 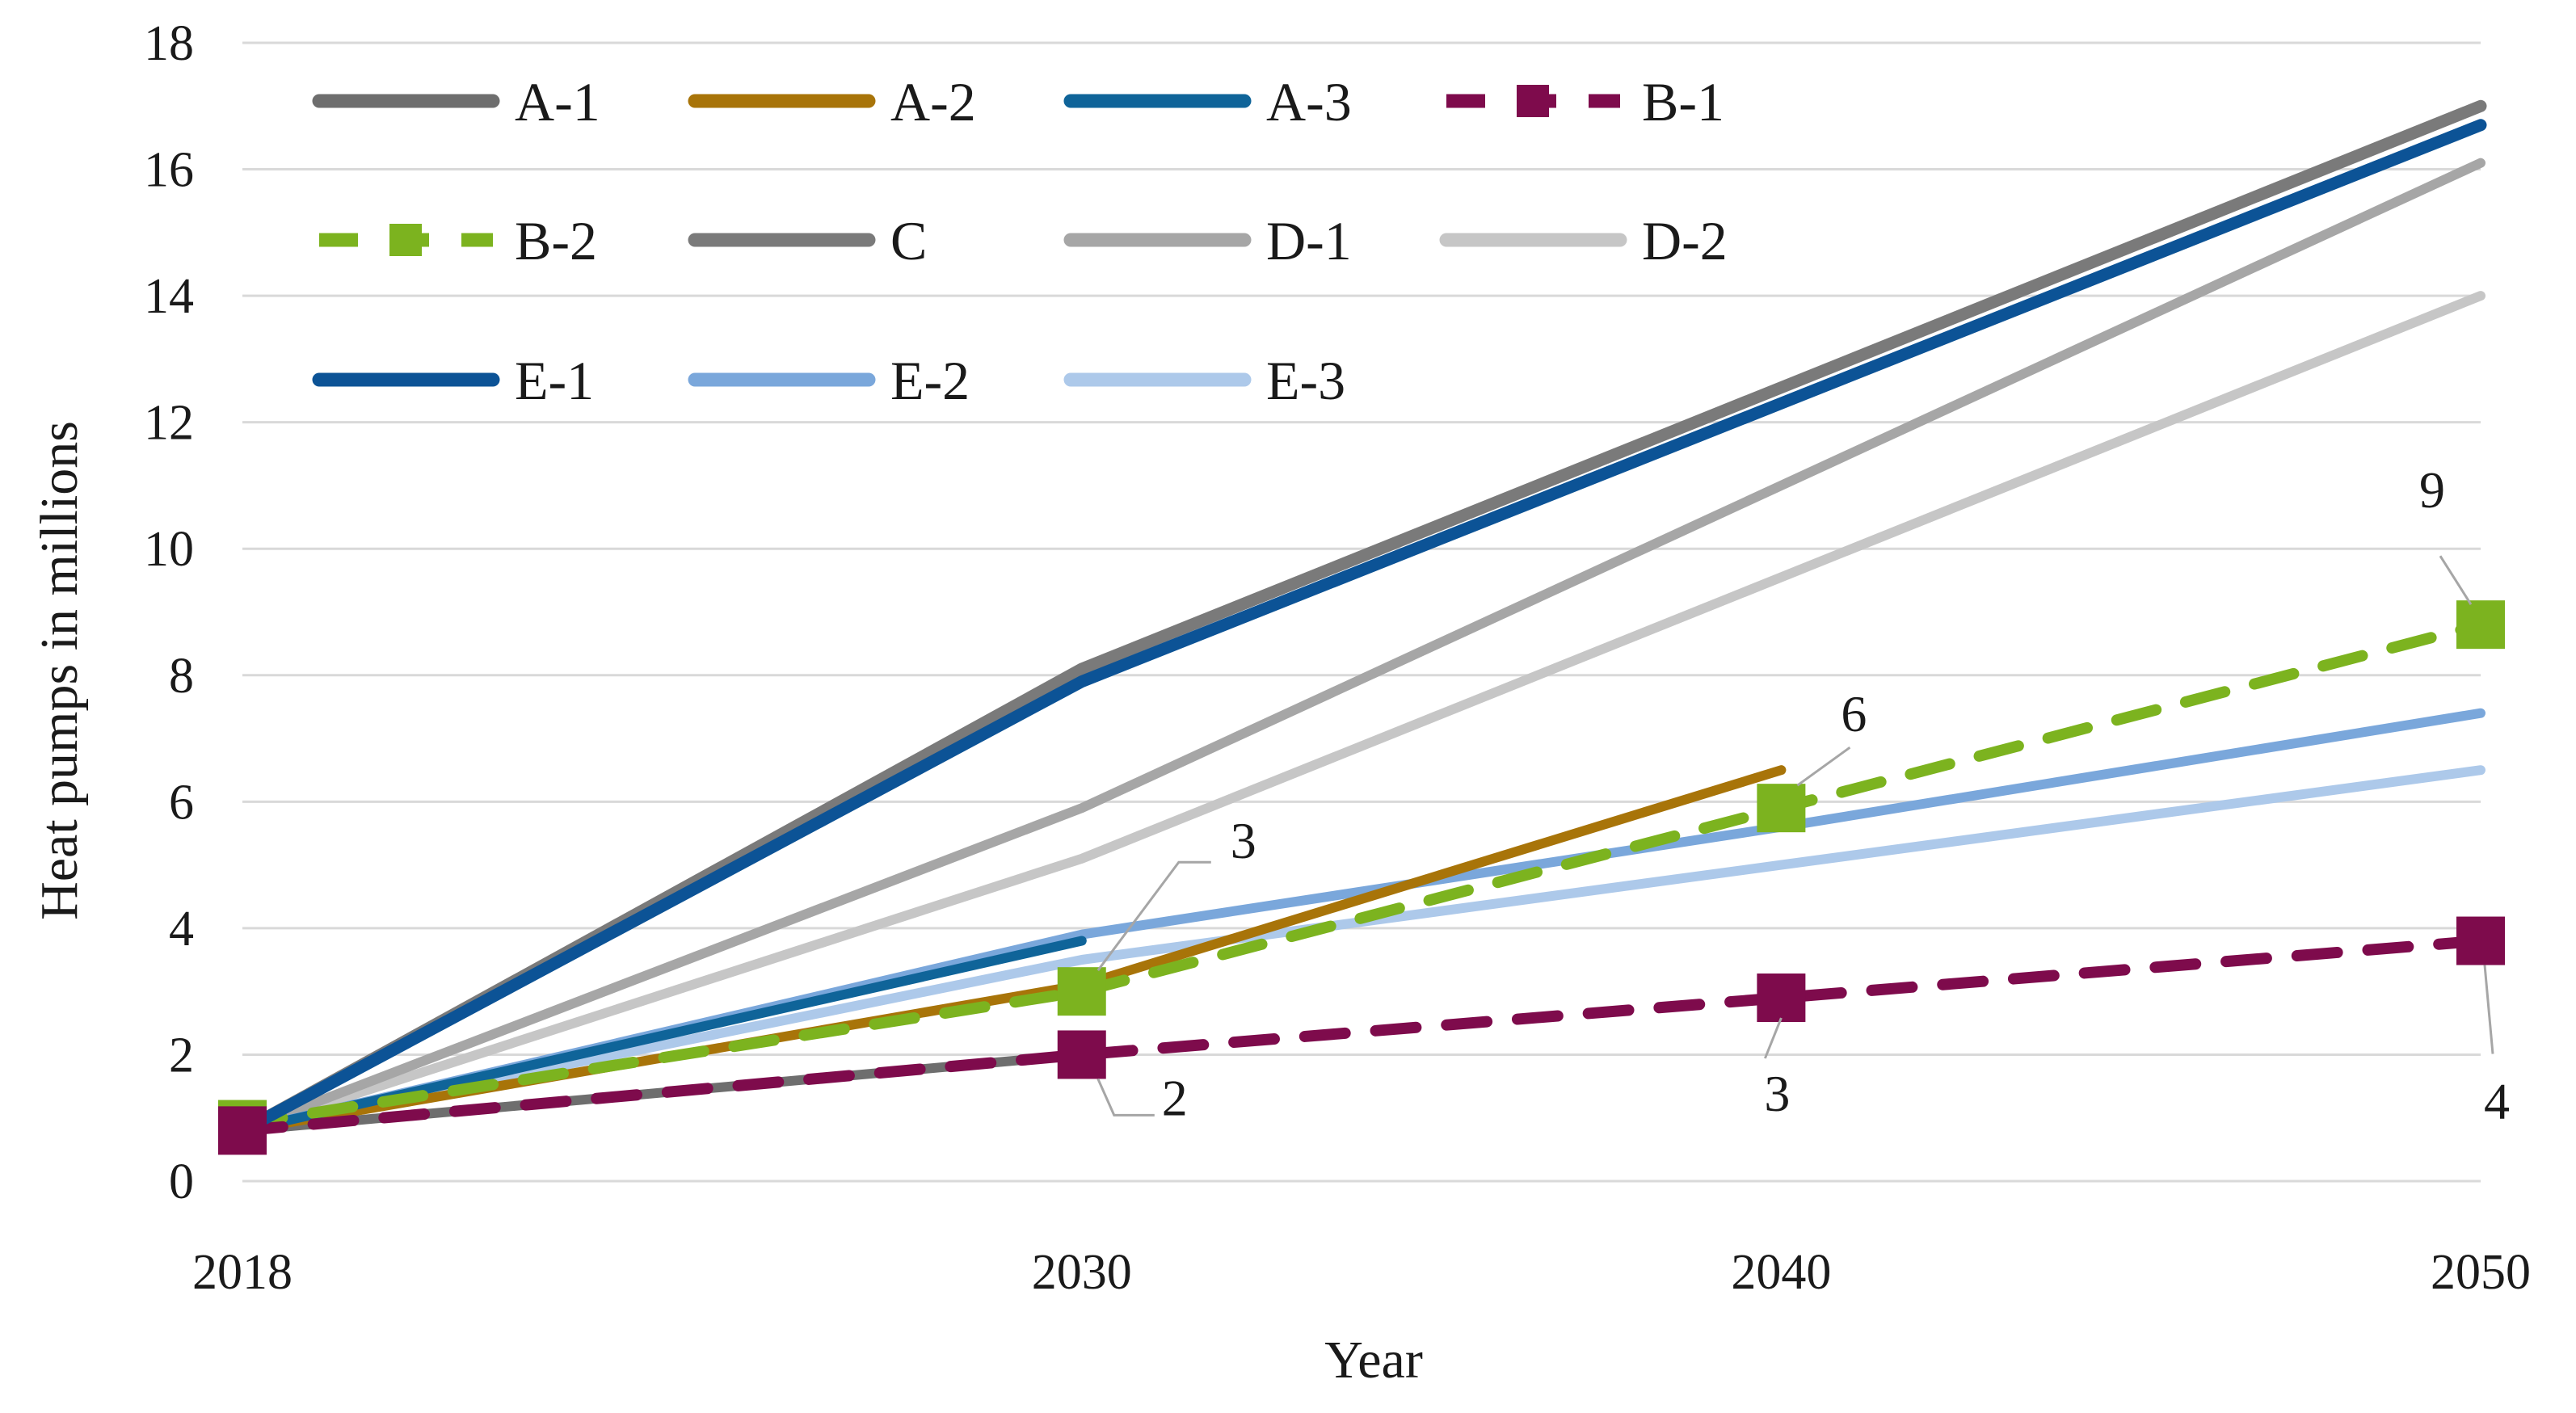 I want to click on legend-label: E-1, so click(x=554, y=380).